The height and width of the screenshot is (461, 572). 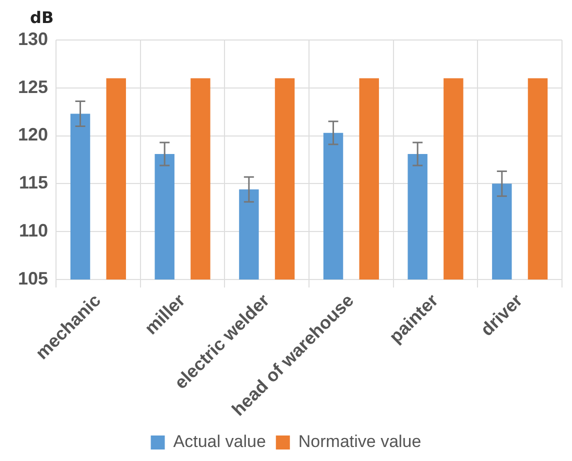 I want to click on legend-label: Actual value, so click(x=219, y=442).